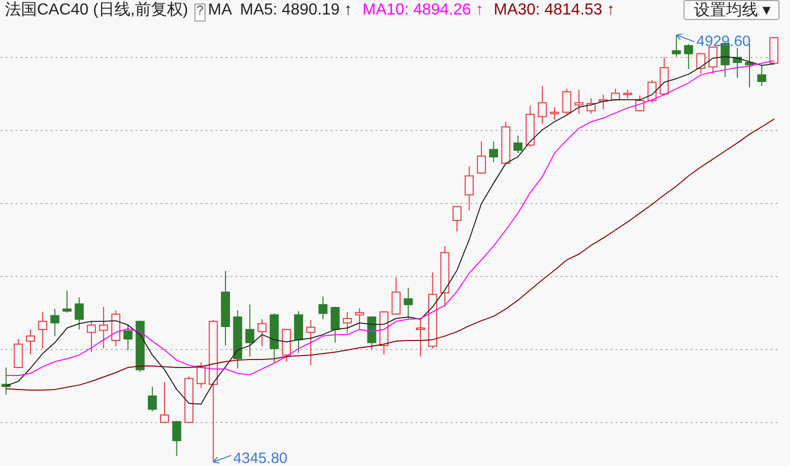  What do you see at coordinates (260, 458) in the screenshot?
I see `annotation: 4345.80` at bounding box center [260, 458].